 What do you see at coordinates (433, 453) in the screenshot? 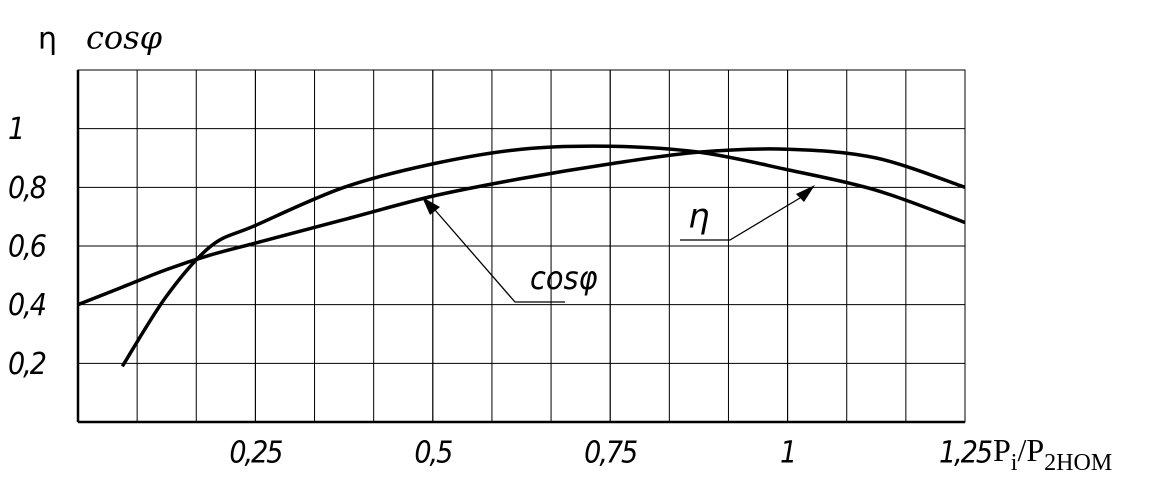
I see `x-tick-label: 0,5` at bounding box center [433, 453].